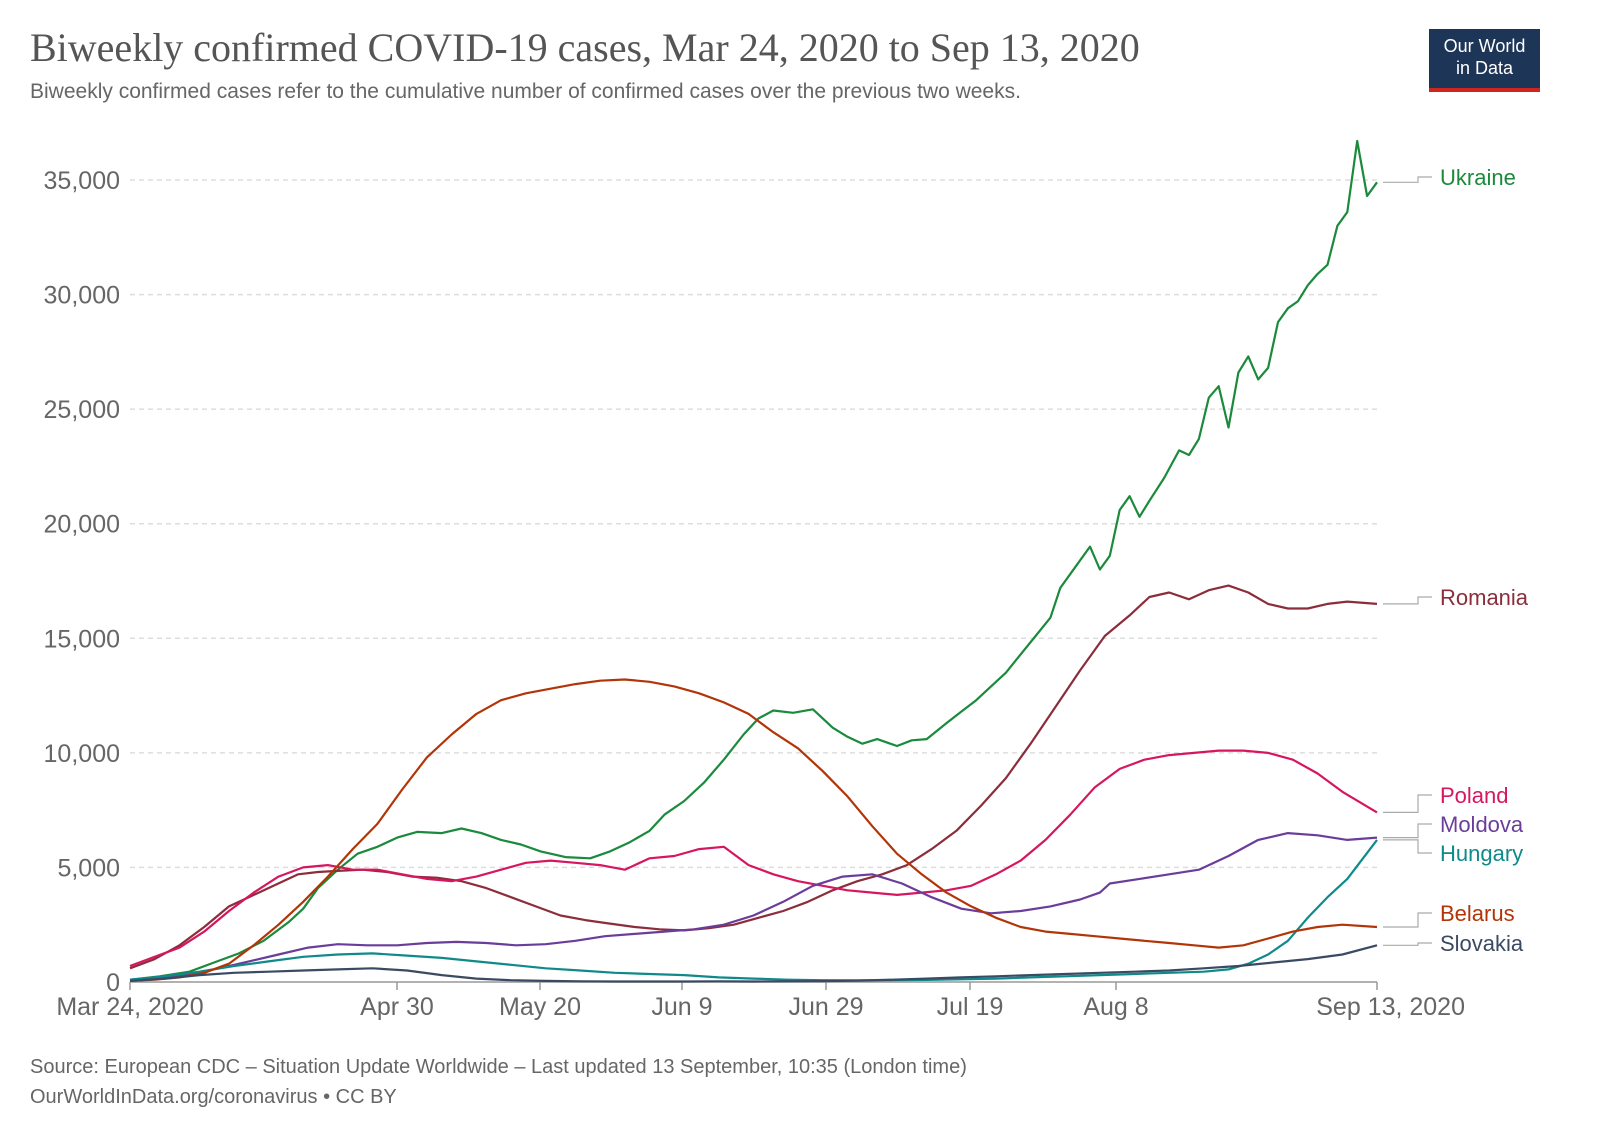  I want to click on x-tick-label: May 20, so click(540, 1007).